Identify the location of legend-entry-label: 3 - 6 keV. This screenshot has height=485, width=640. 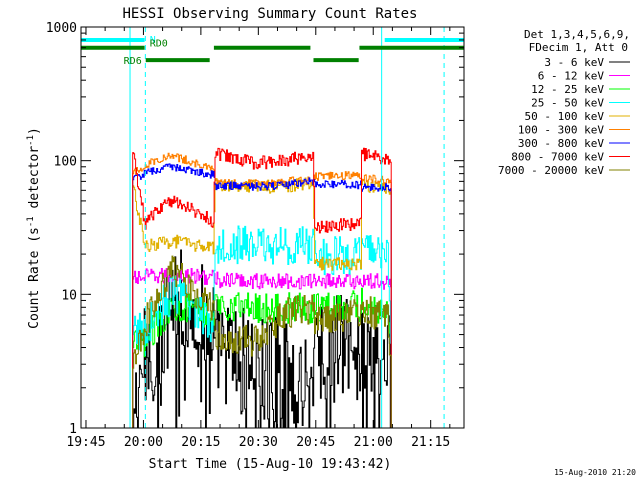
(574, 62).